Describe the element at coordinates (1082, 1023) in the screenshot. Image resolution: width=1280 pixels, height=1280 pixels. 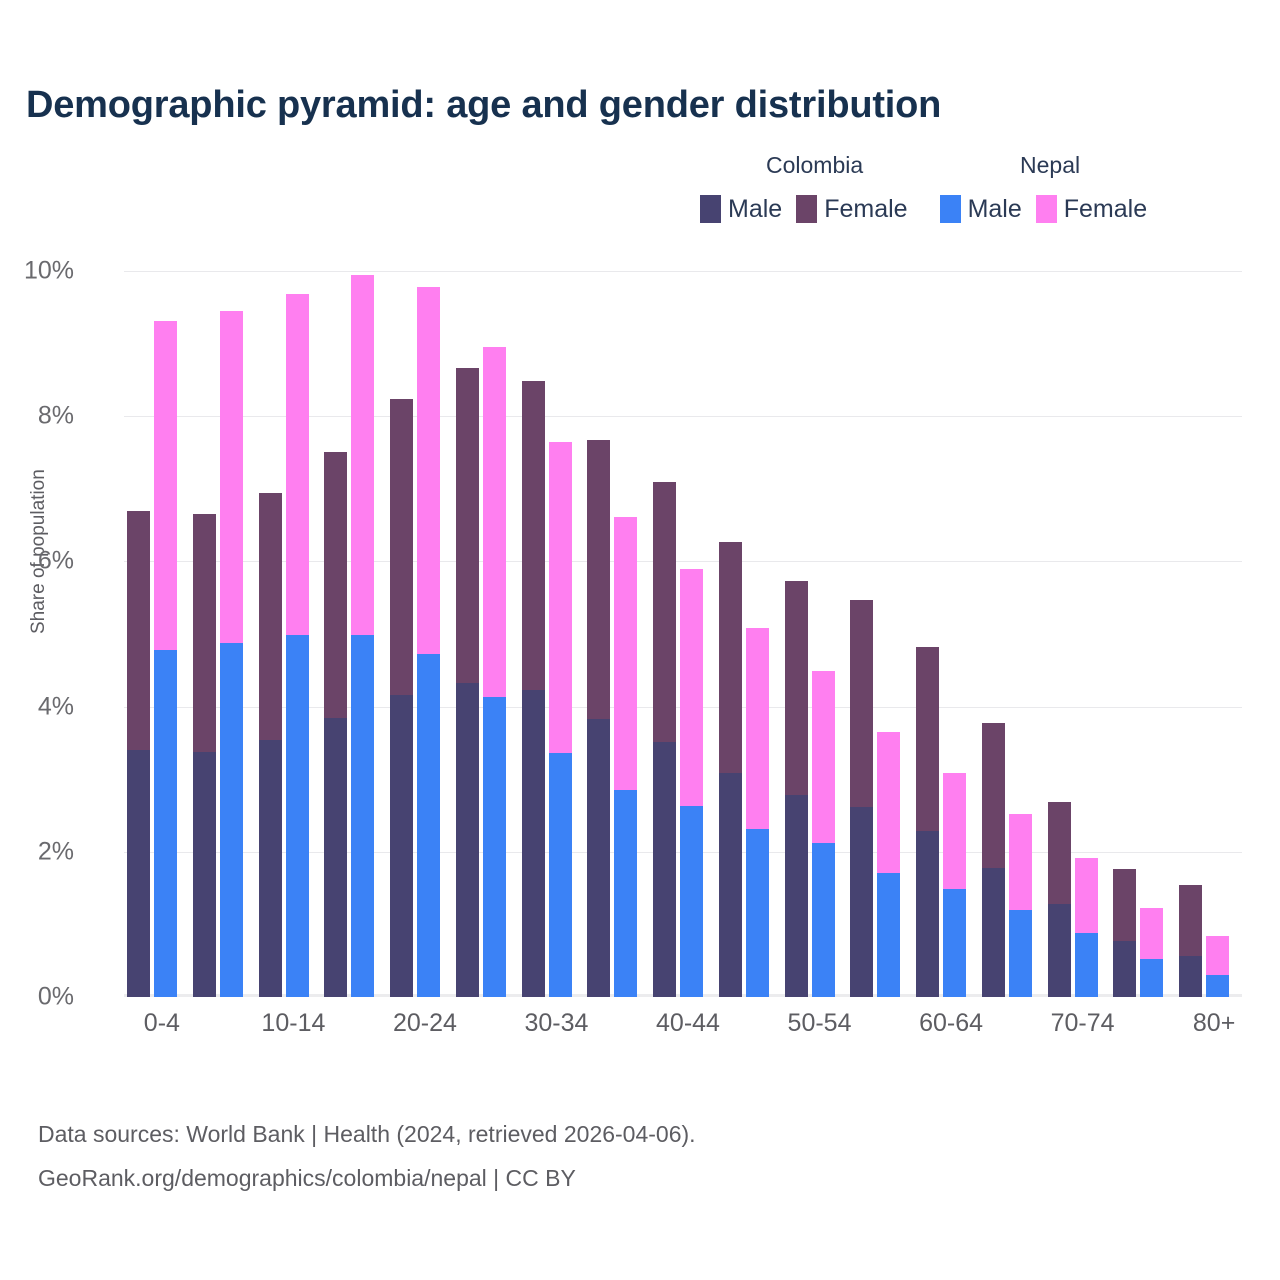
I see `x-axis-tick-label: 70-74` at that location.